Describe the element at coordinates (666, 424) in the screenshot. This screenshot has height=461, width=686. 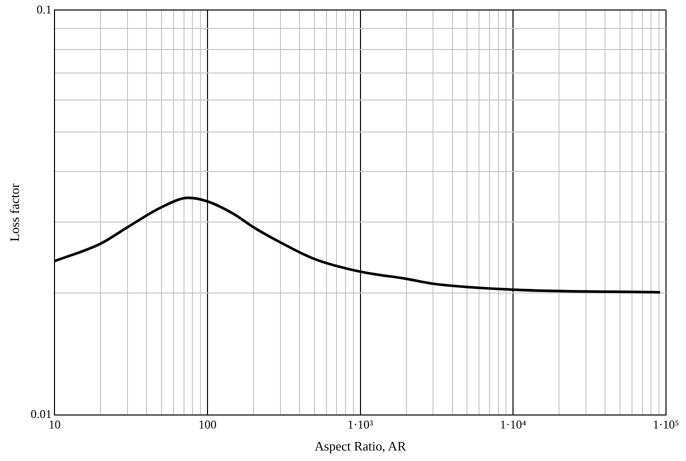
I see `x-tick-label: 1·10⁵` at that location.